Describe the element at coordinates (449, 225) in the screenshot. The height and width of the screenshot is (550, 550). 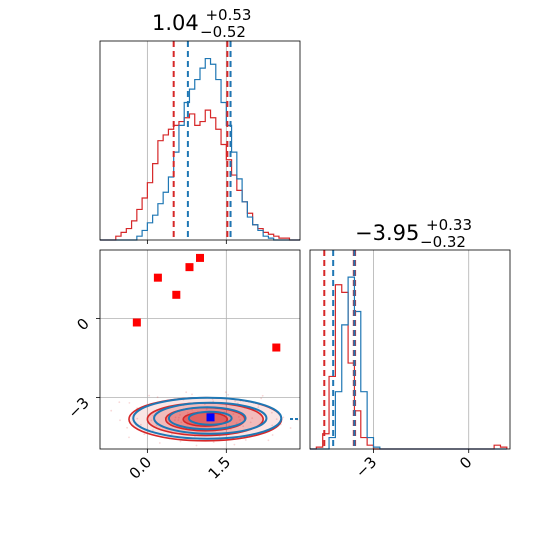
I see `title-plus: +0.33` at that location.